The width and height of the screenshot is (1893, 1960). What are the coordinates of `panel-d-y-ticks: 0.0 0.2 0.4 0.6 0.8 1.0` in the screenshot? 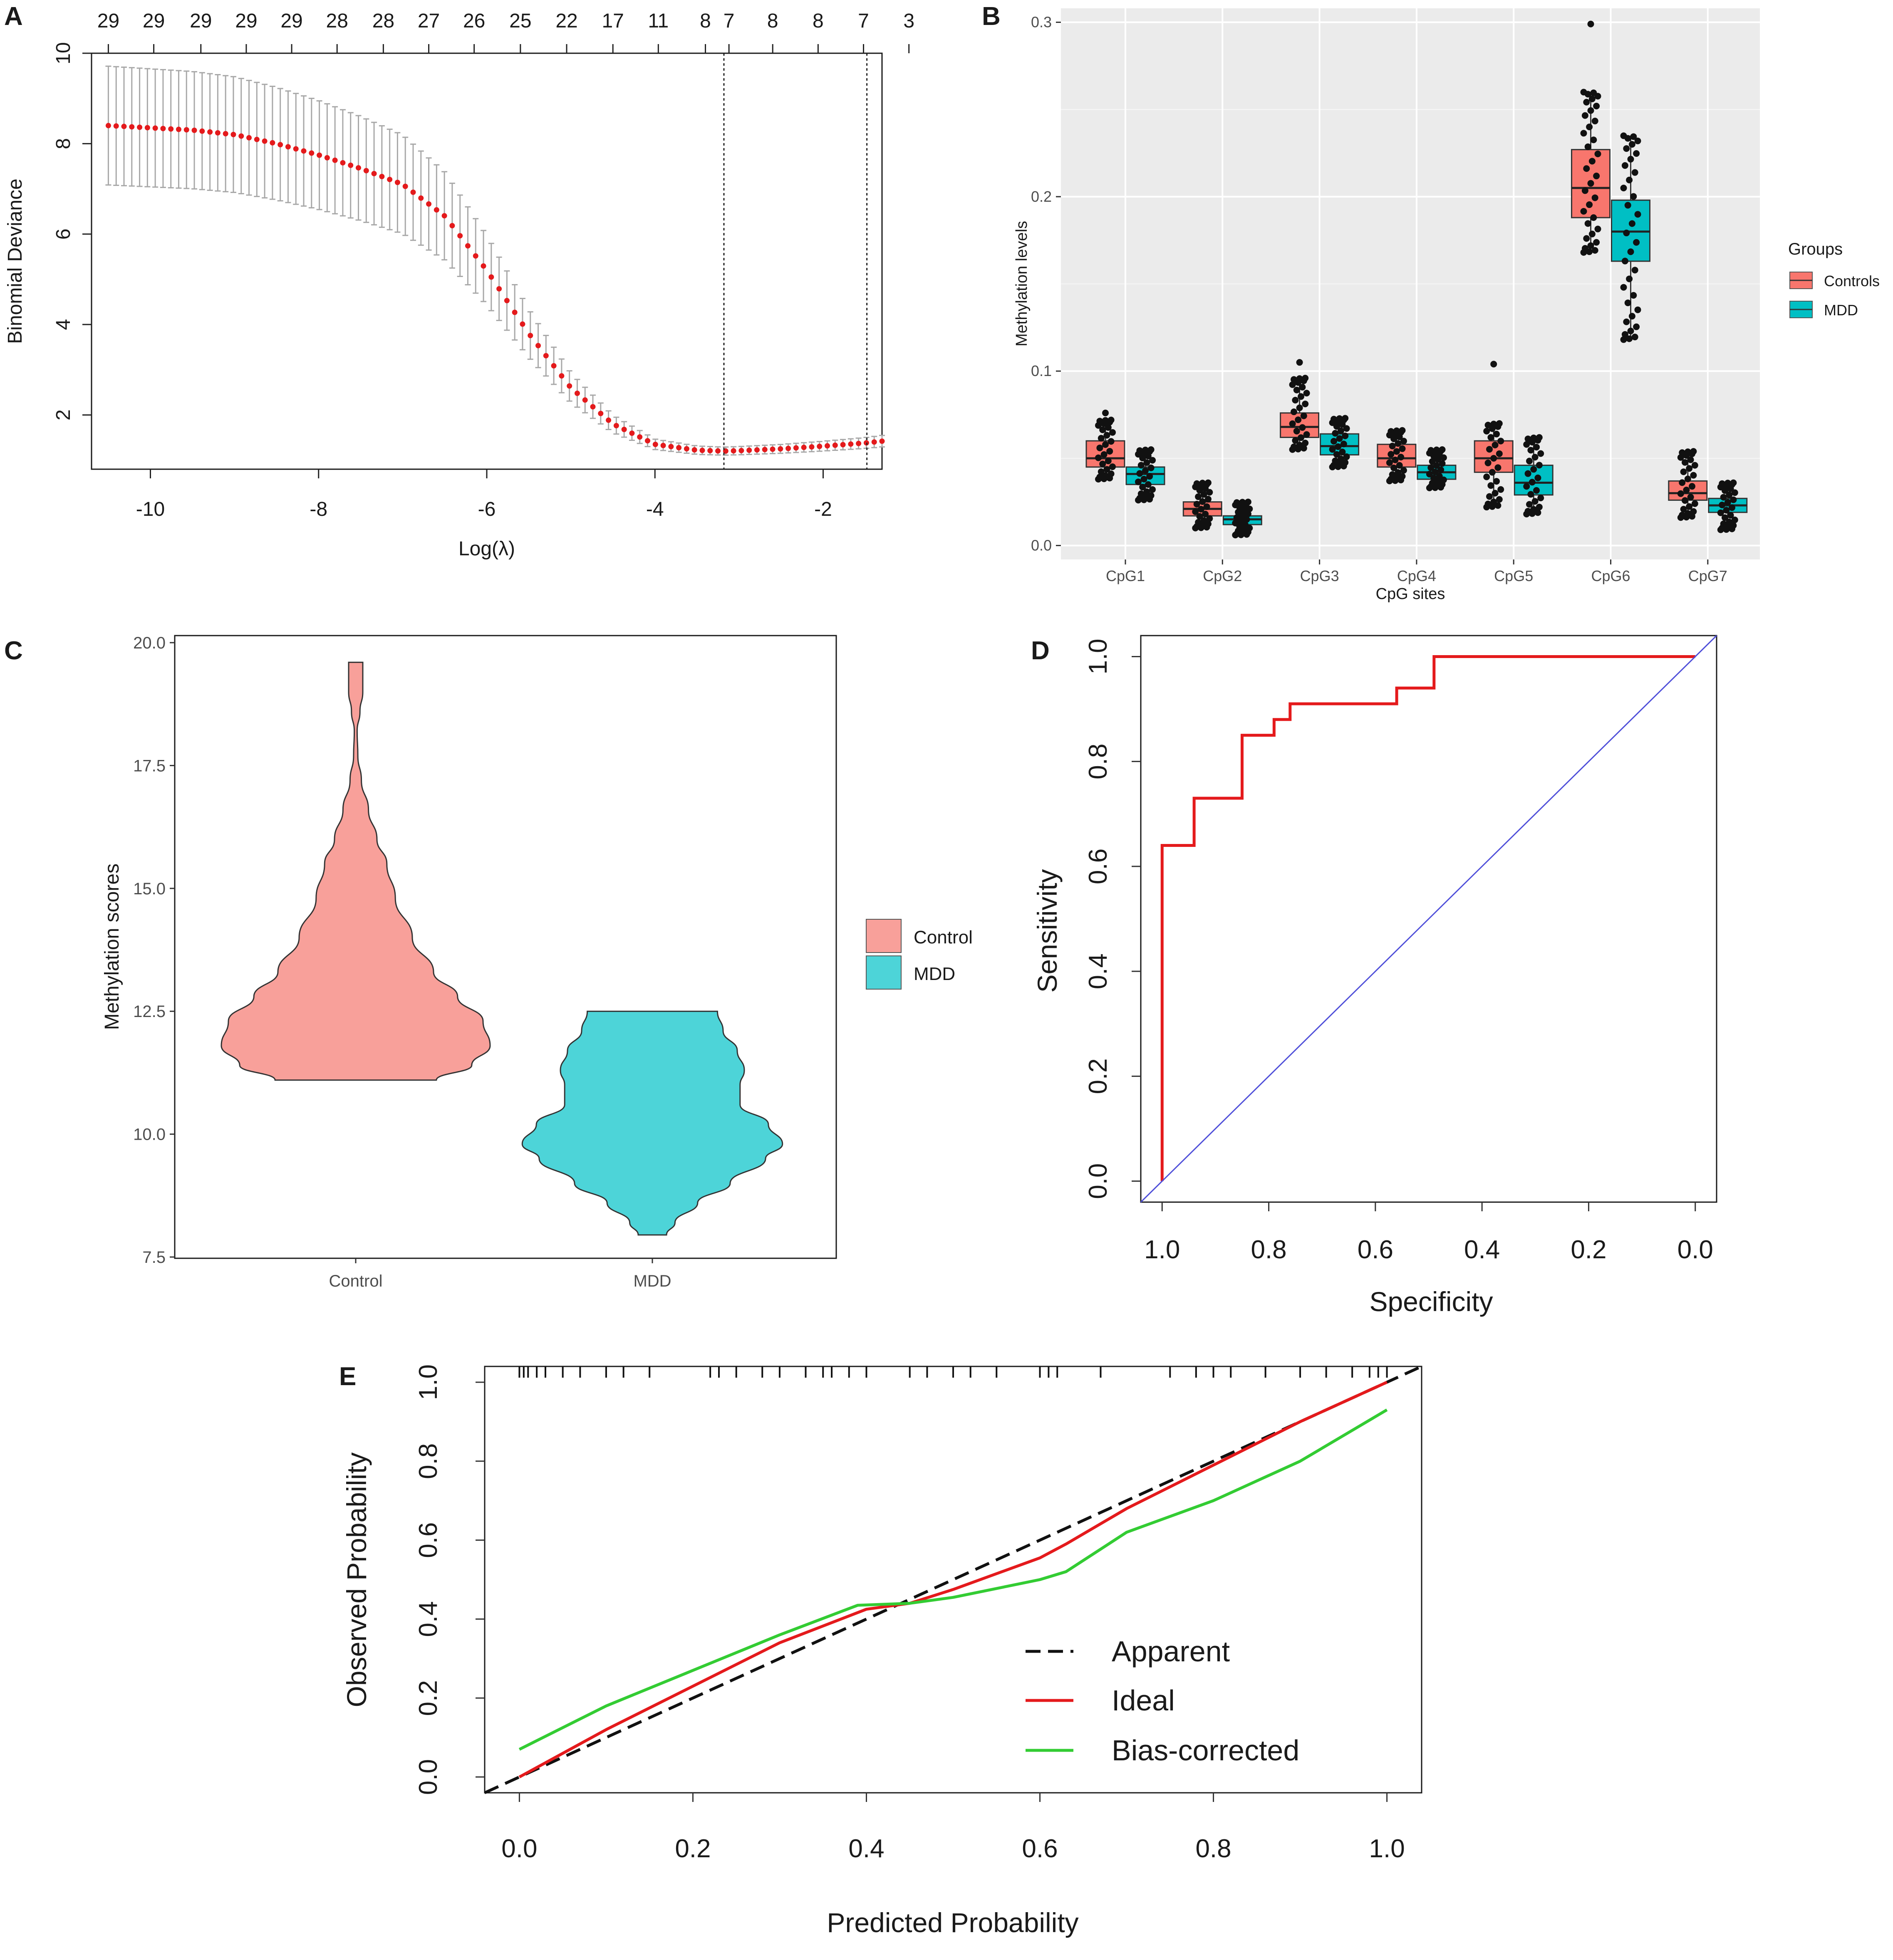 It's located at (1112, 918).